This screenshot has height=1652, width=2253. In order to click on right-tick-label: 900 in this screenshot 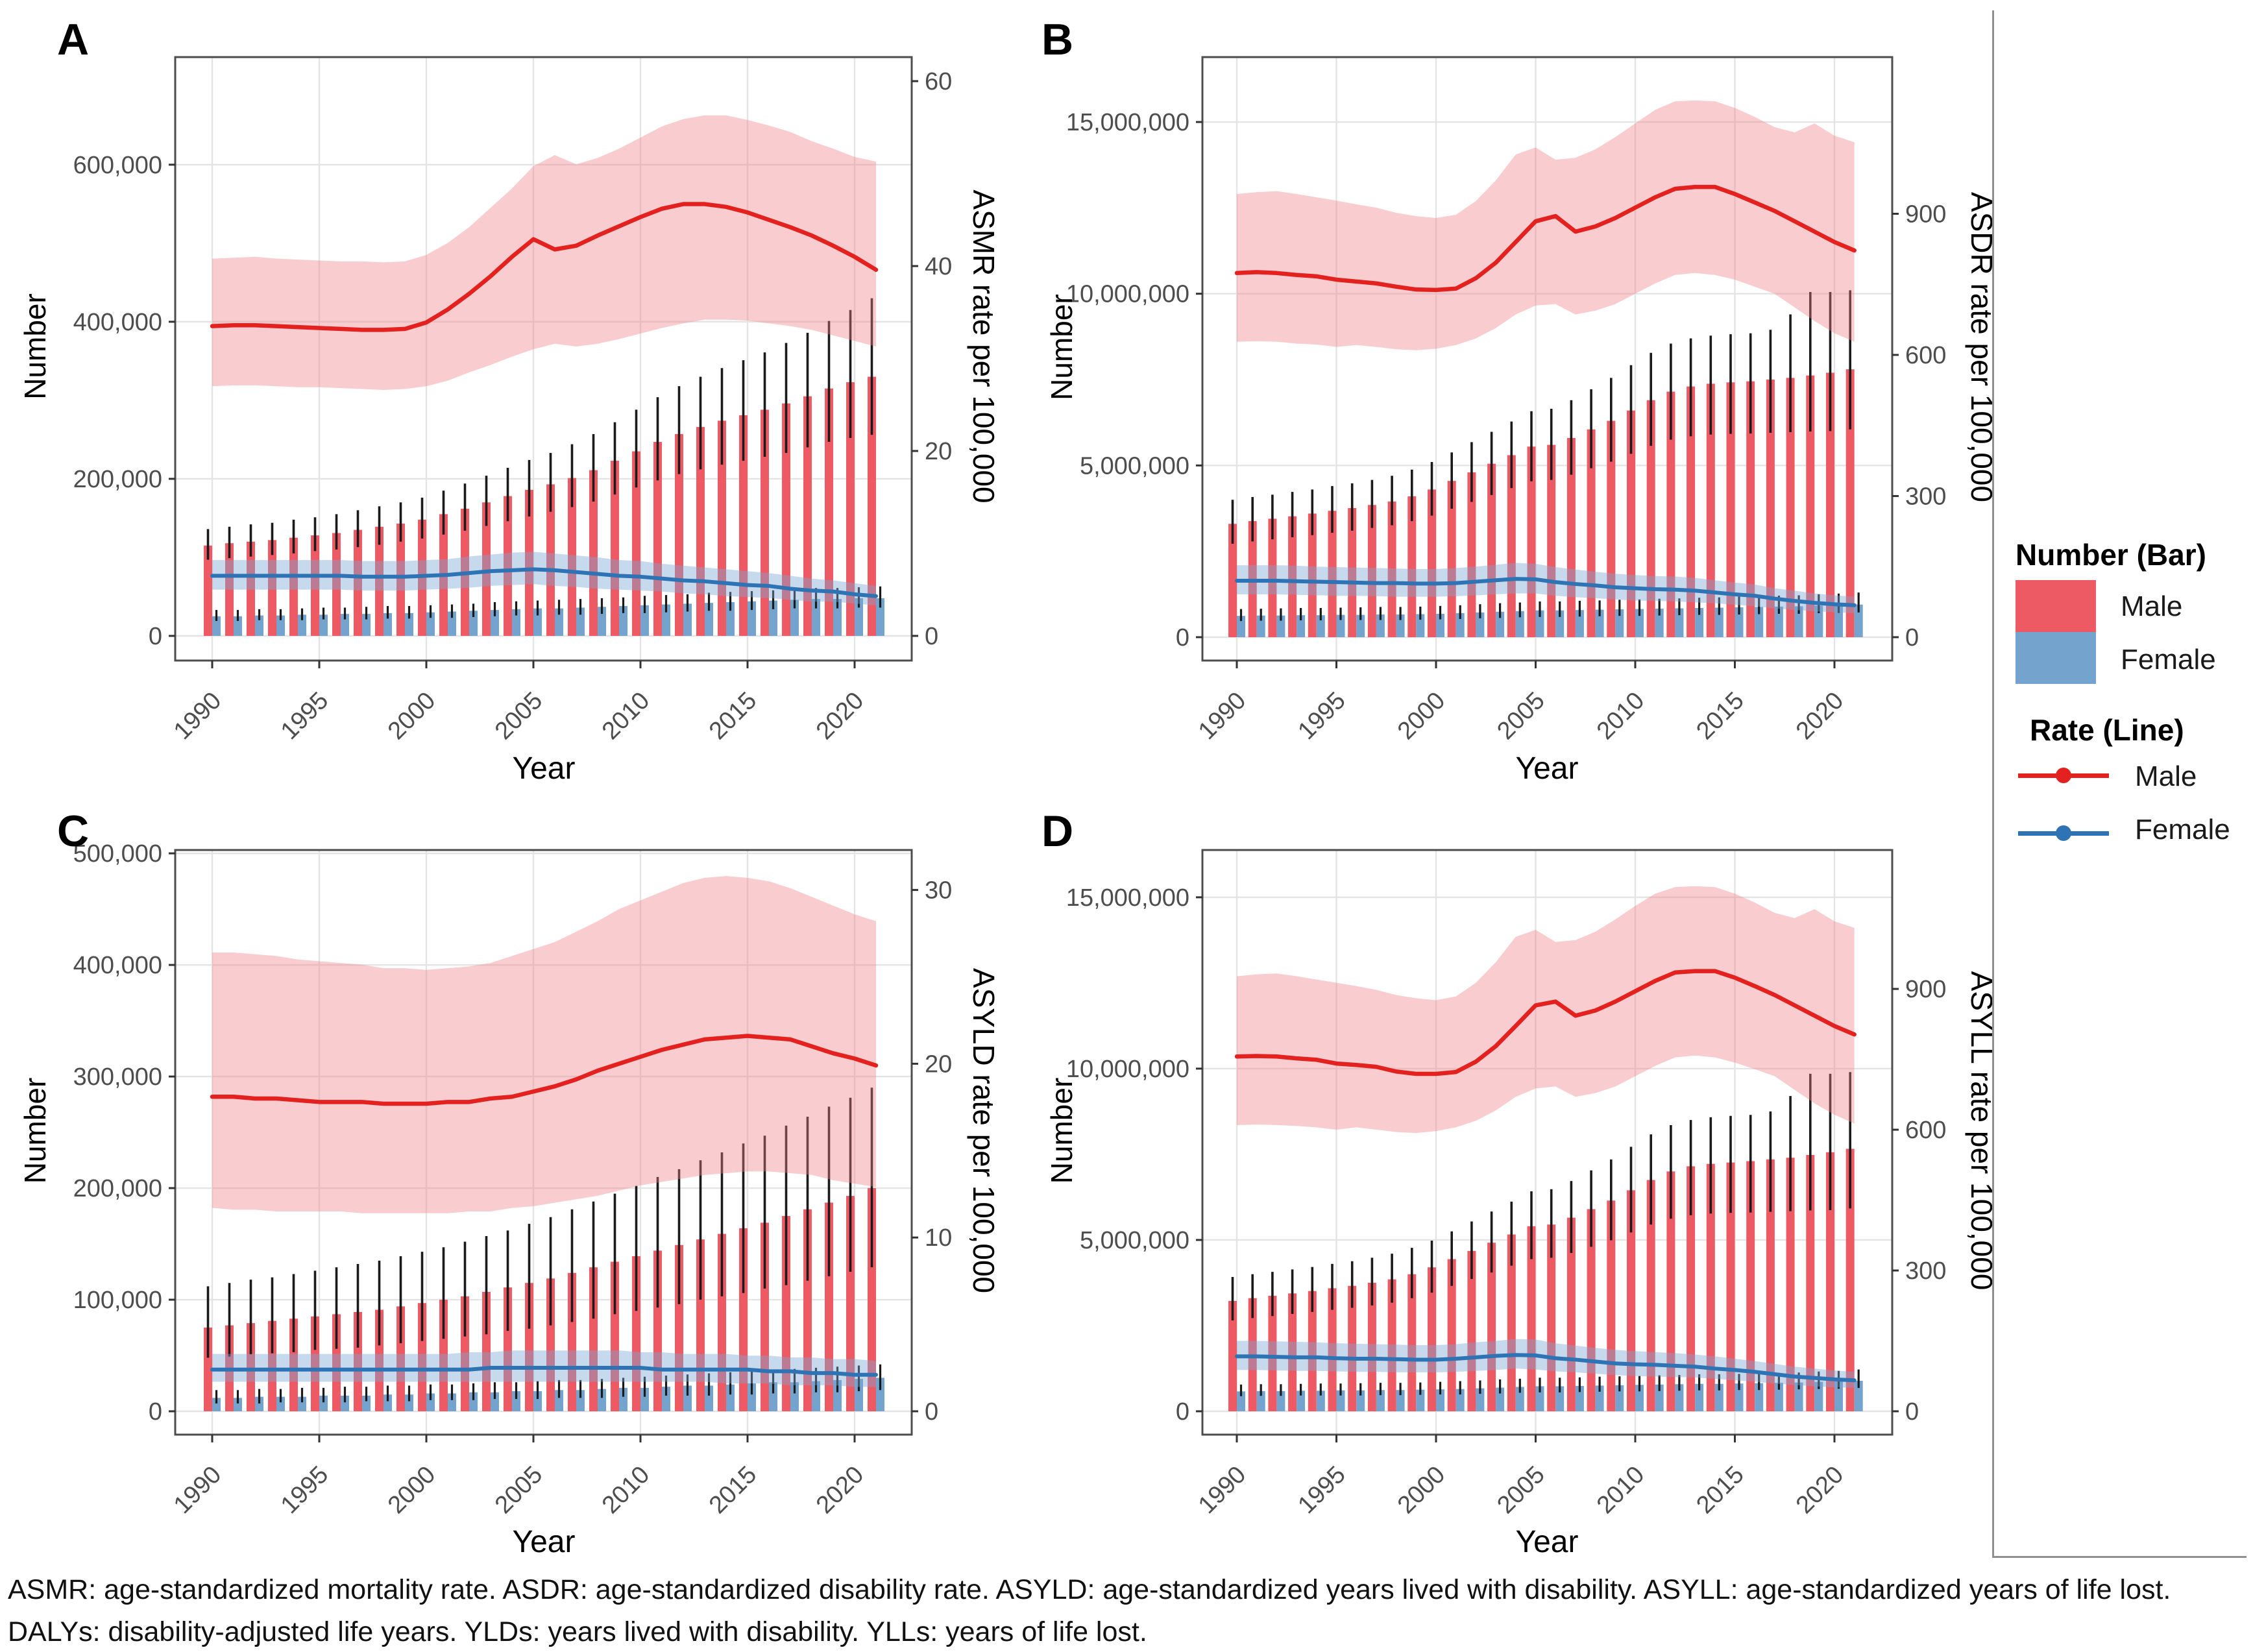, I will do `click(1926, 989)`.